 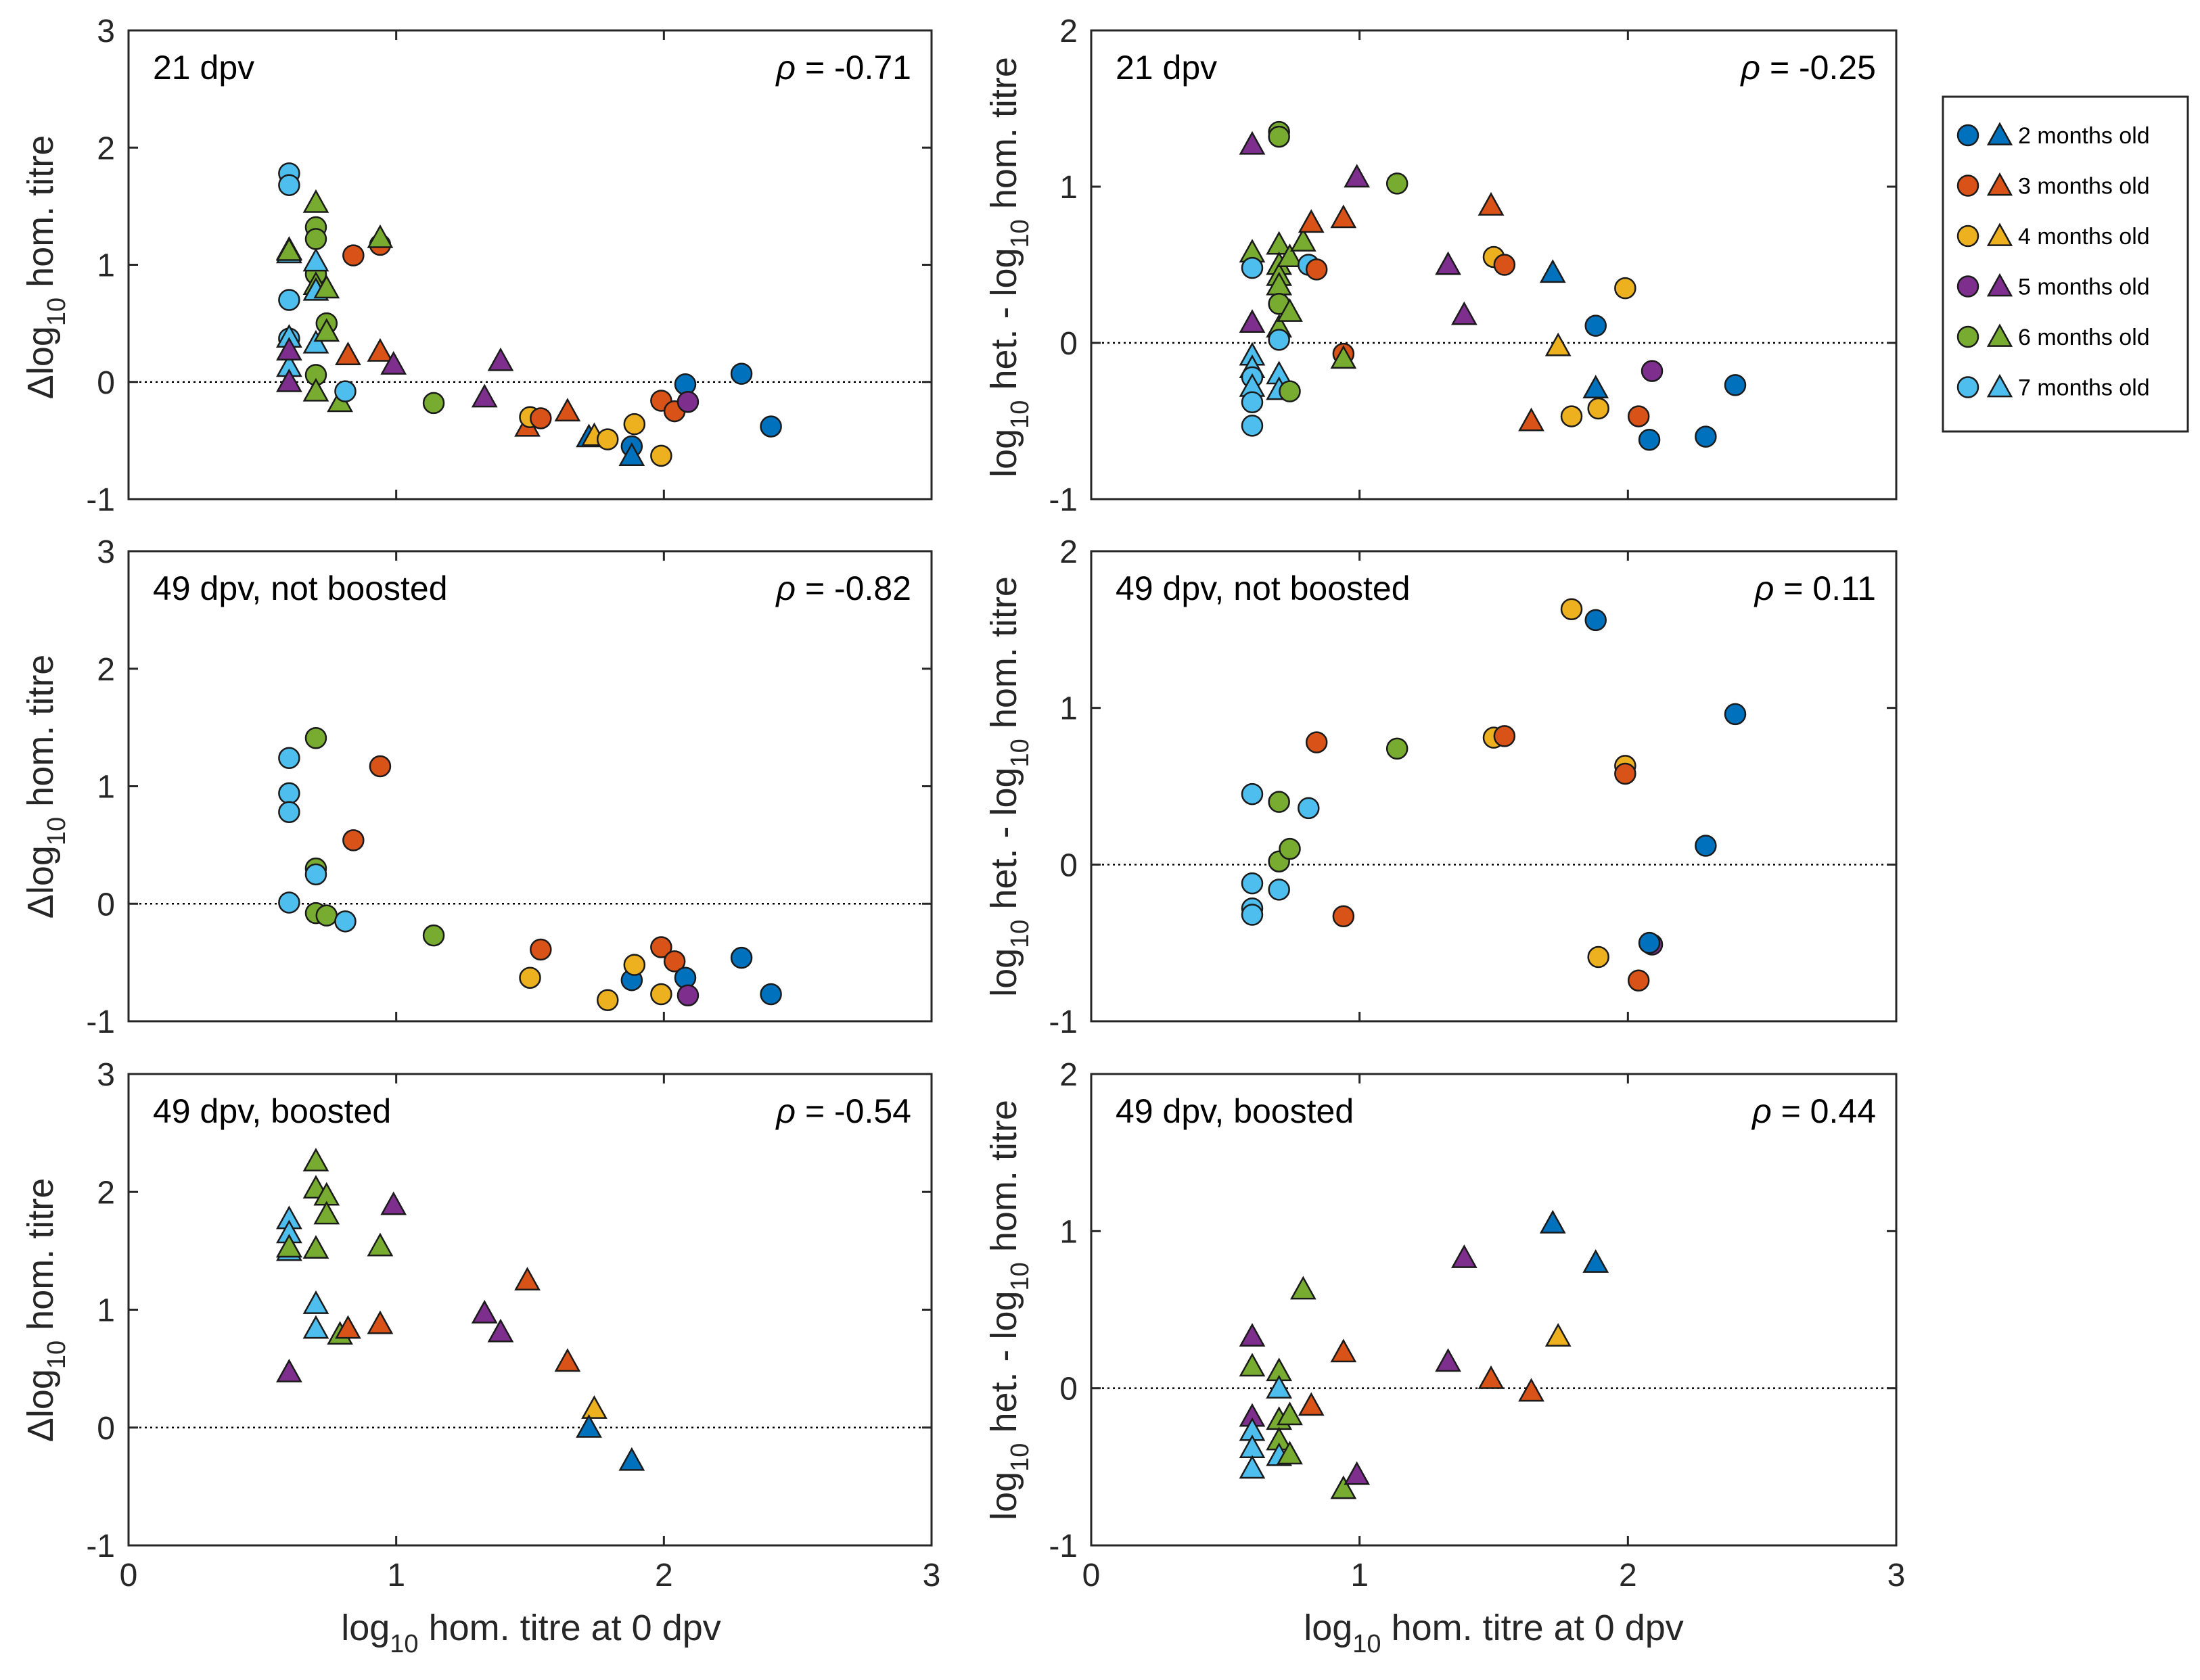 I want to click on rho-value: = 0.11, so click(x=1829, y=588).